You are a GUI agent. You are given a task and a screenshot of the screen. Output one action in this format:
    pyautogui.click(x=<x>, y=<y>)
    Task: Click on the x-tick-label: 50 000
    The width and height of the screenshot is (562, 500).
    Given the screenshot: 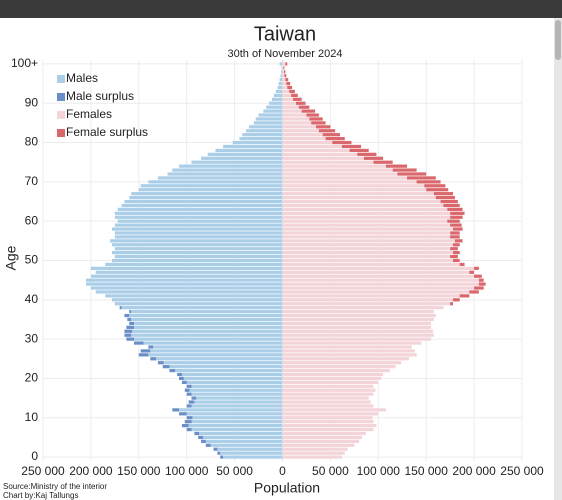 What is the action you would take?
    pyautogui.click(x=330, y=471)
    